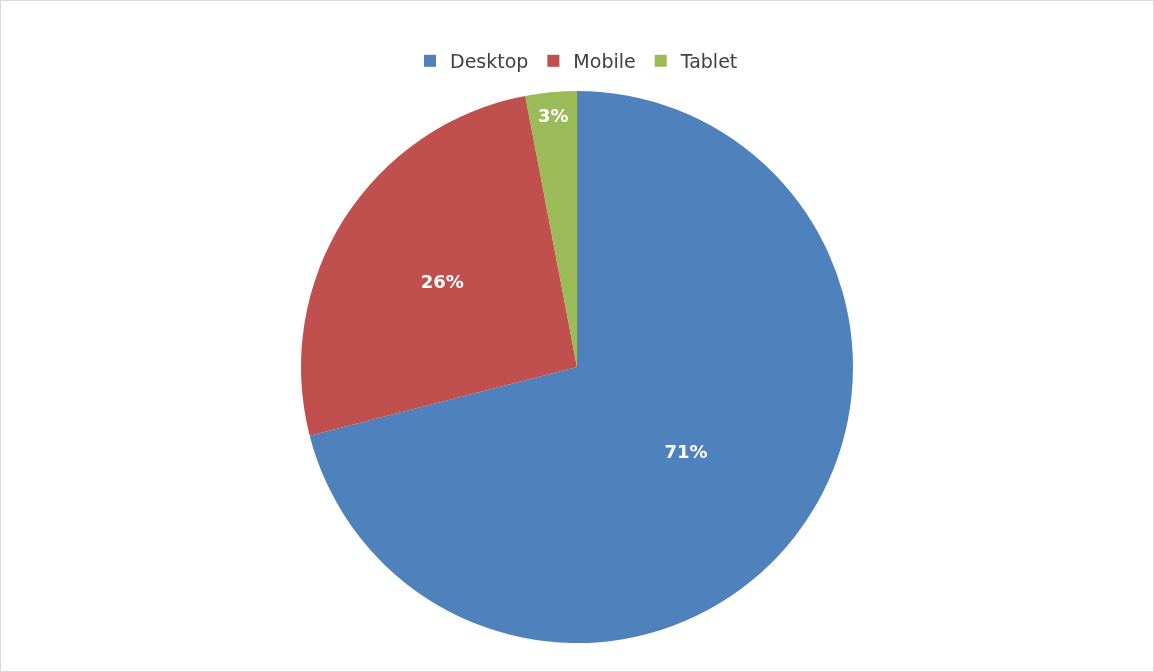 Image resolution: width=1154 pixels, height=672 pixels. What do you see at coordinates (442, 281) in the screenshot?
I see `data-label: 26%` at bounding box center [442, 281].